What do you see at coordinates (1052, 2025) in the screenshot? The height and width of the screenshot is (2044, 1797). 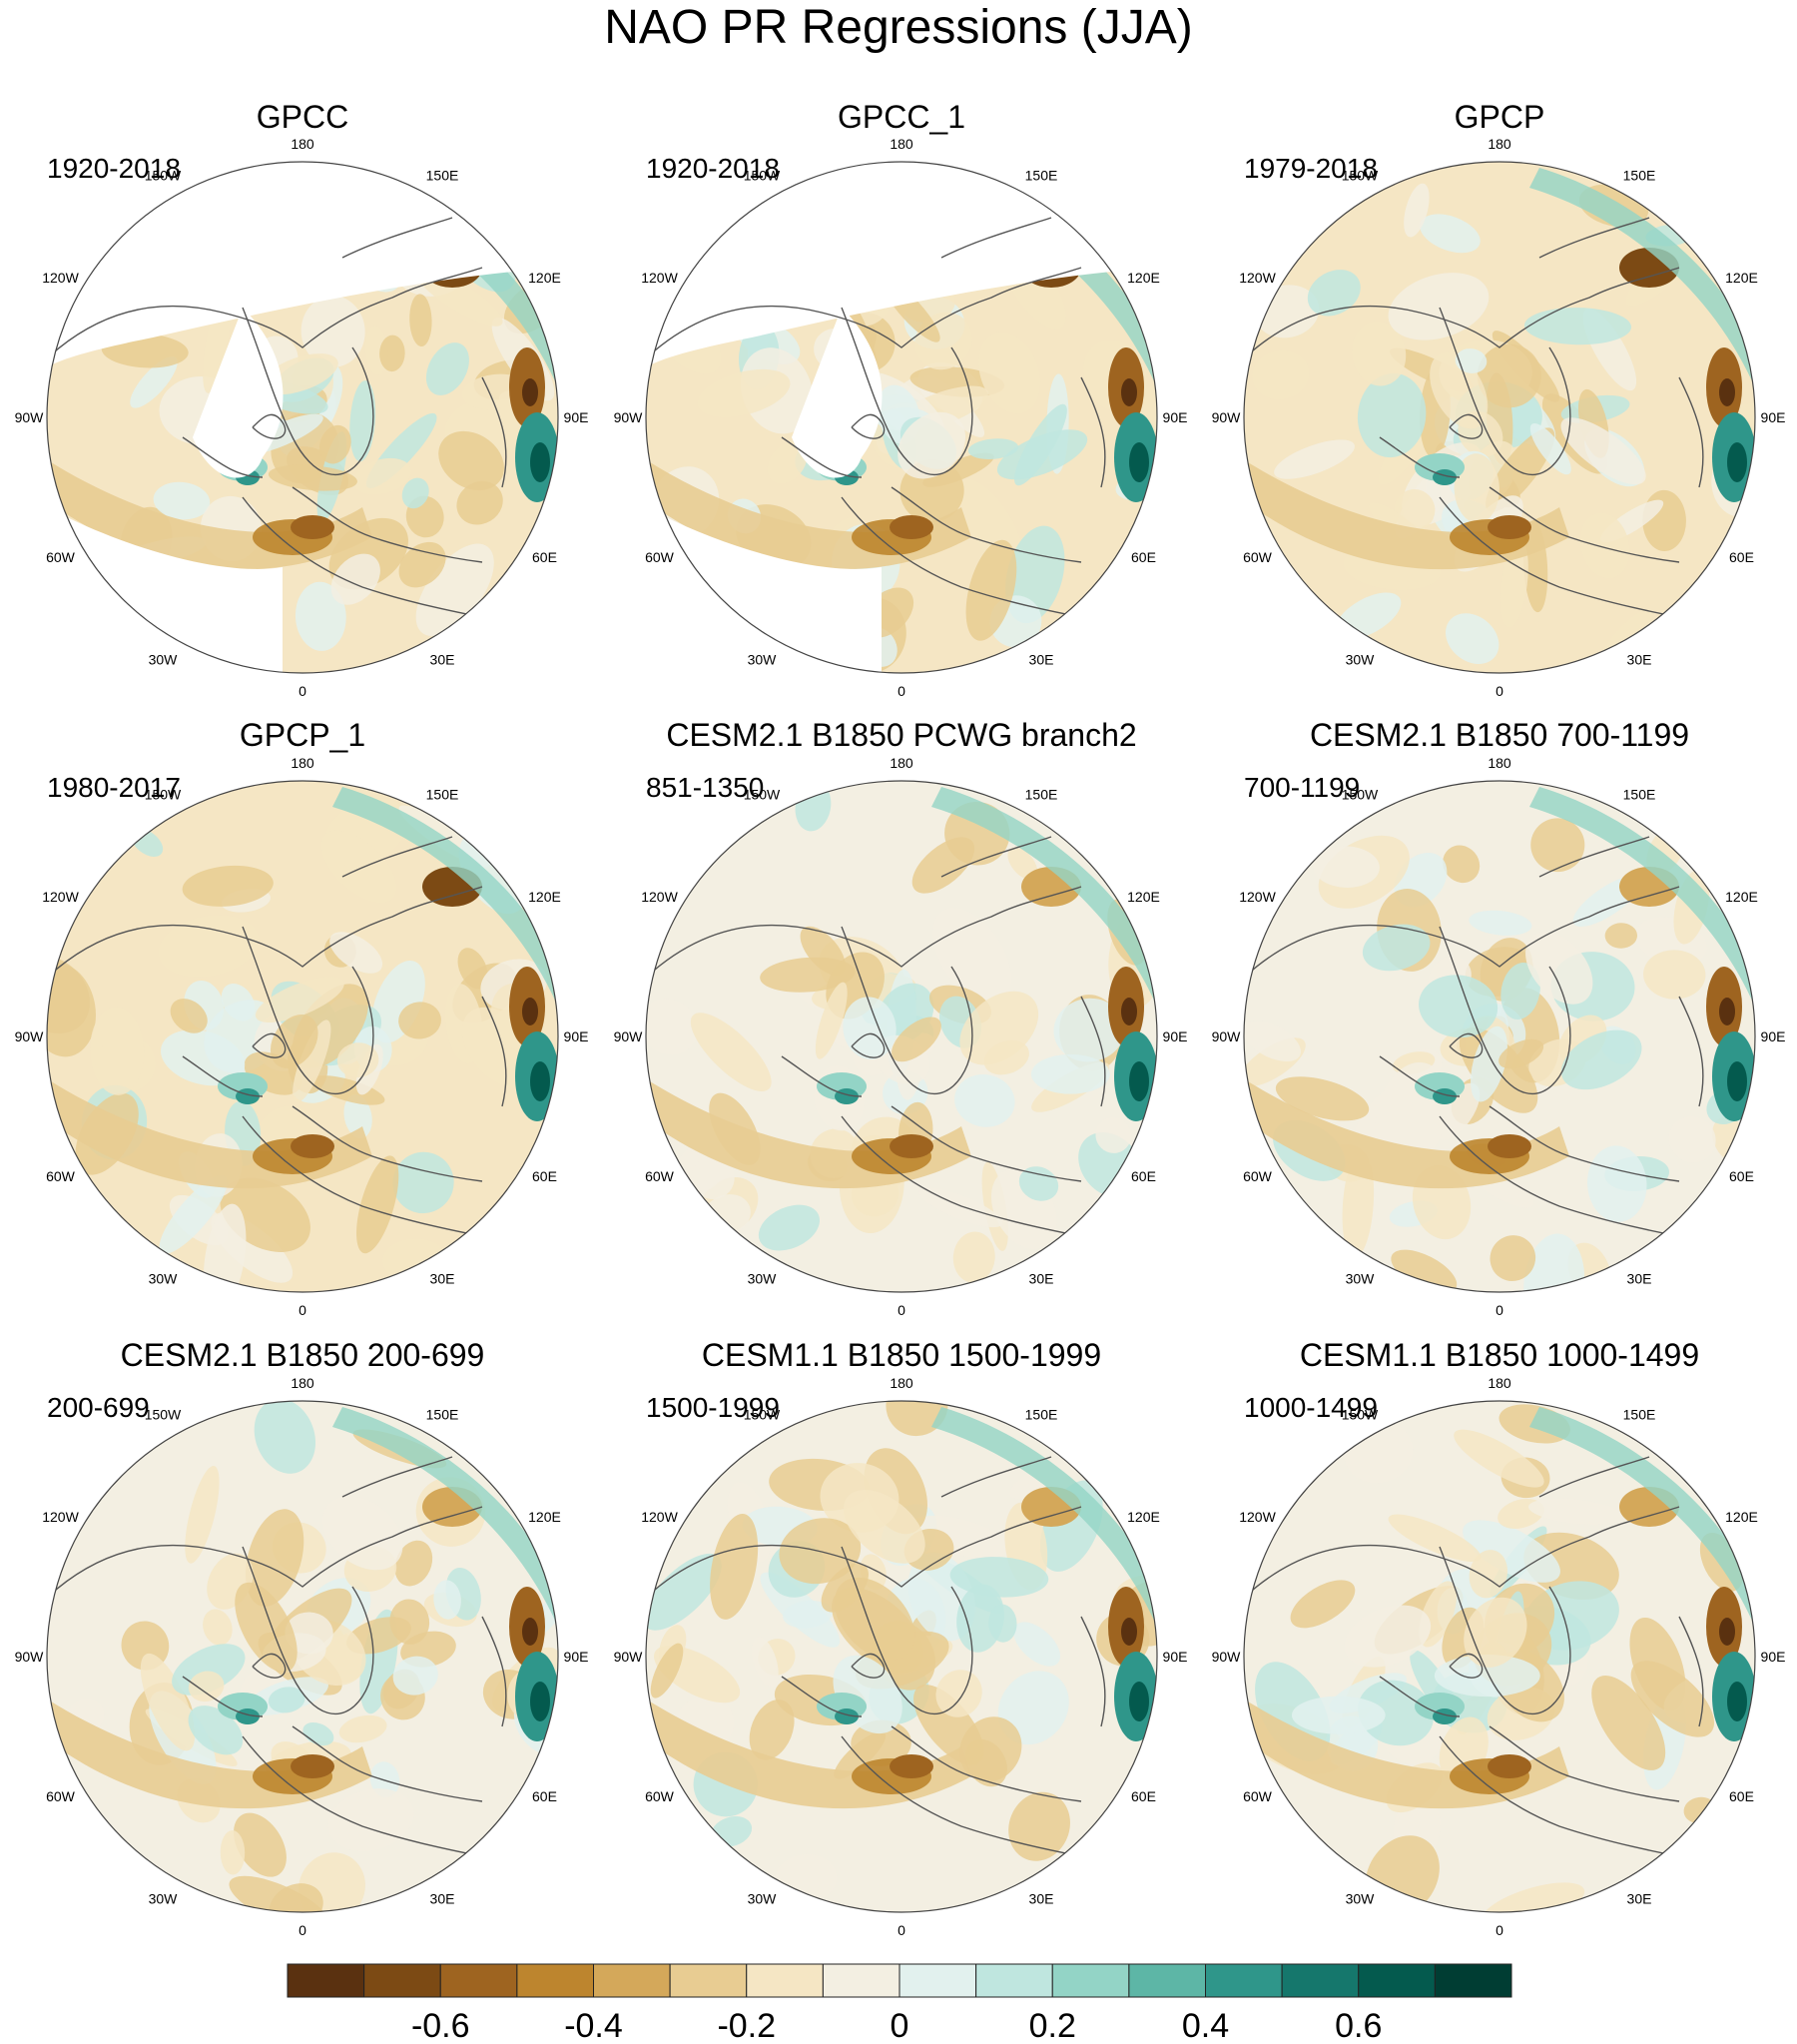 I see `colorbar-label: 0.2` at bounding box center [1052, 2025].